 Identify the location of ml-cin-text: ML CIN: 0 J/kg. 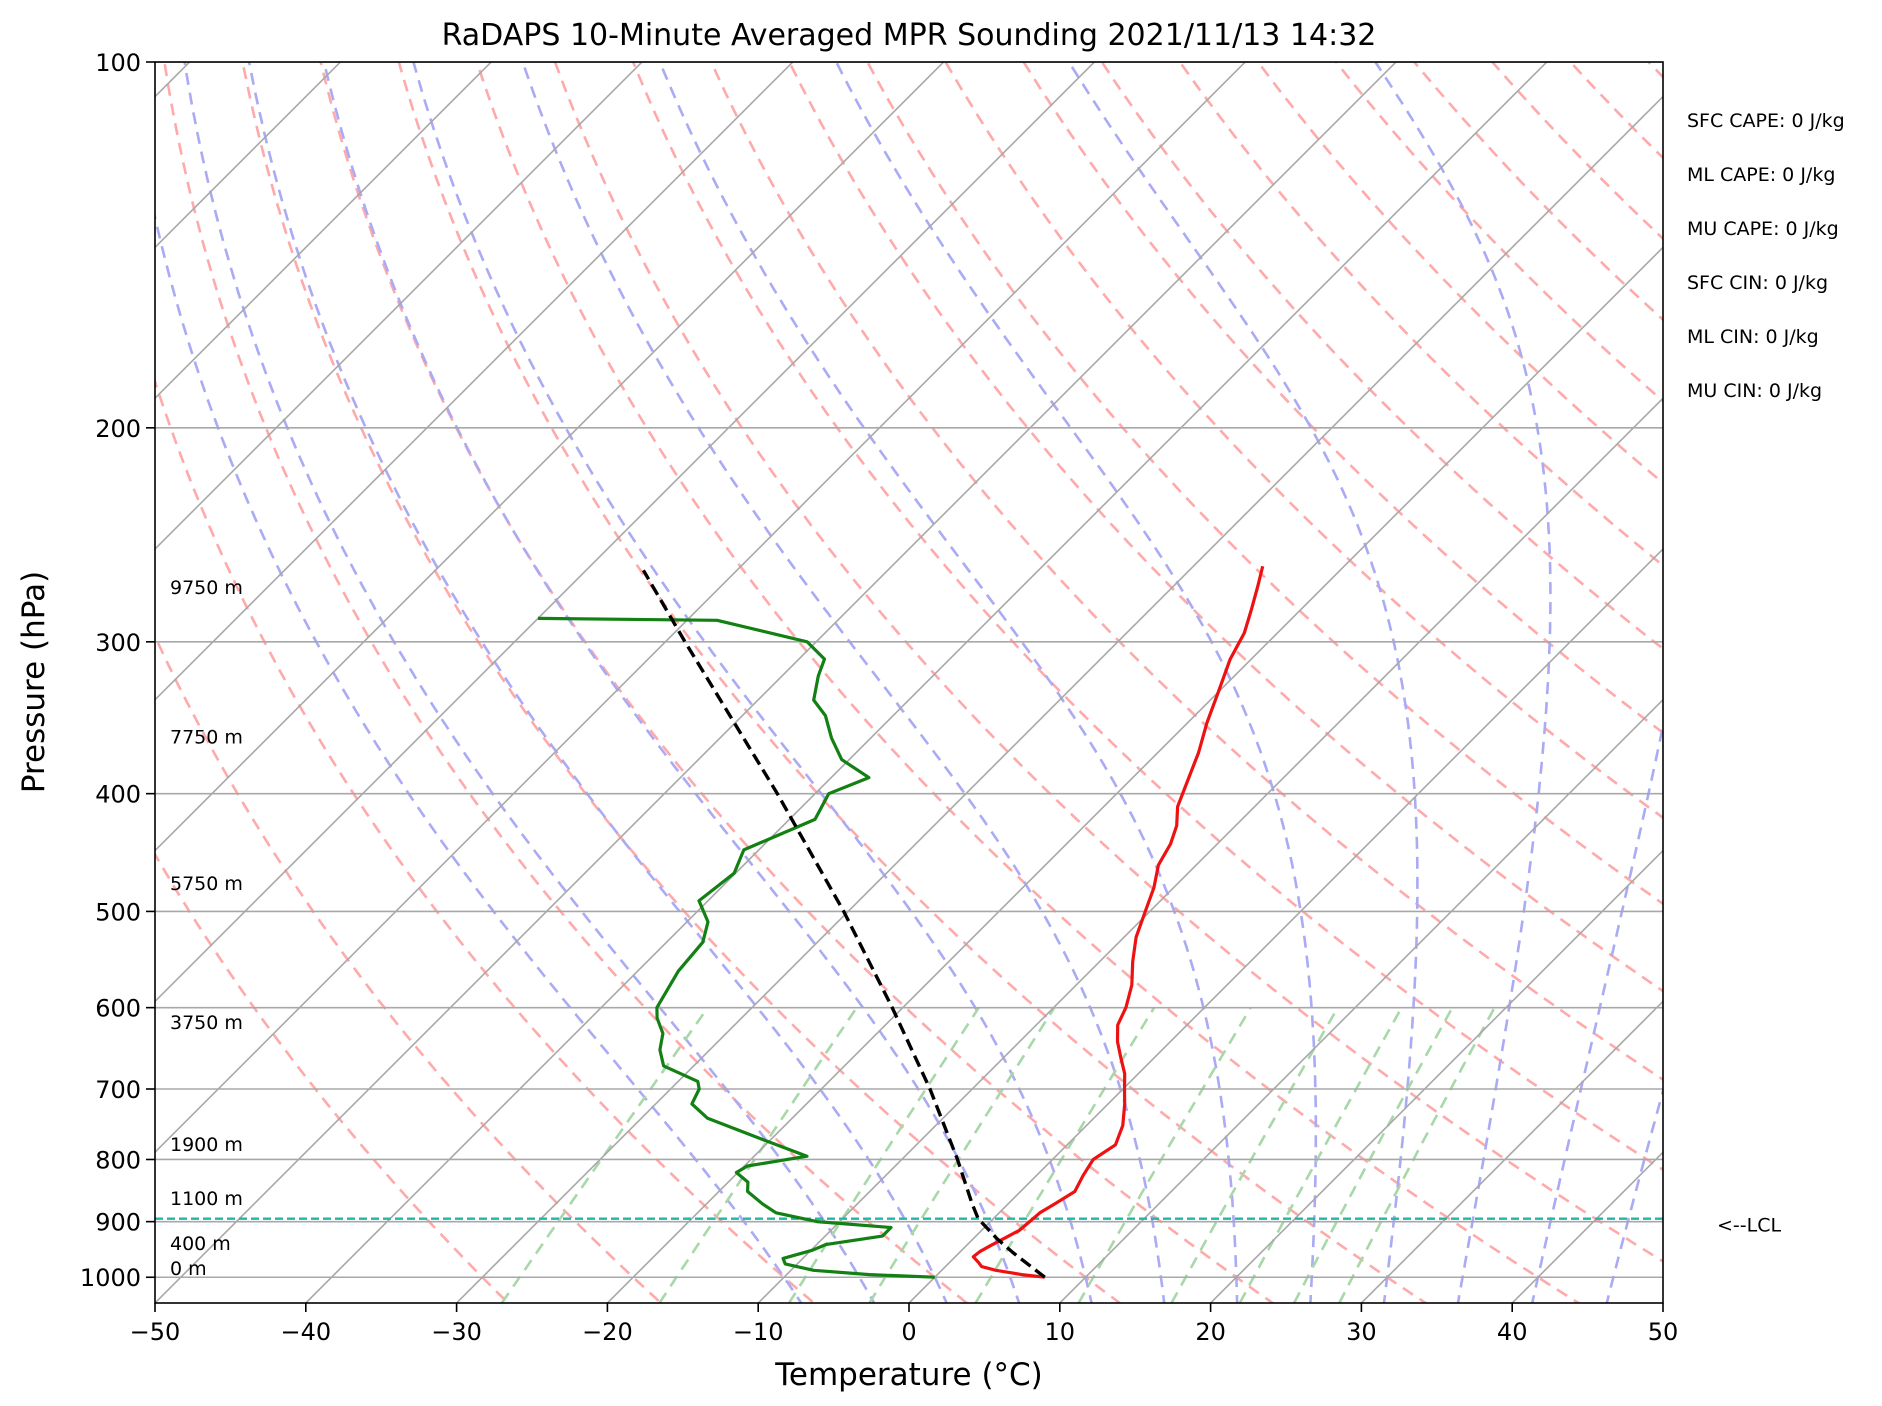
(1753, 337).